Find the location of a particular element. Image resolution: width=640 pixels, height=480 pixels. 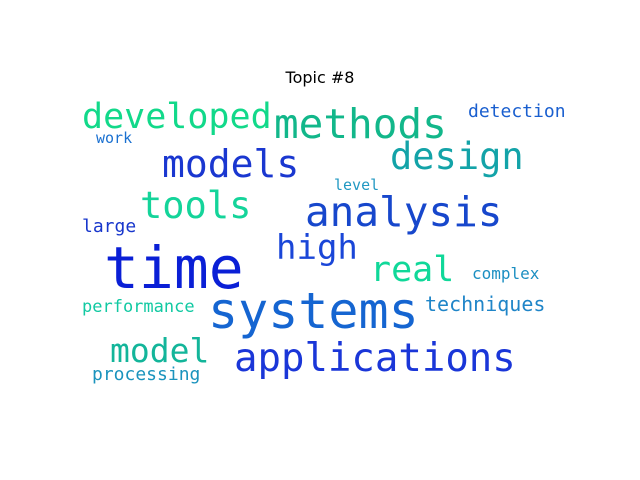

word-models: models is located at coordinates (230, 164).